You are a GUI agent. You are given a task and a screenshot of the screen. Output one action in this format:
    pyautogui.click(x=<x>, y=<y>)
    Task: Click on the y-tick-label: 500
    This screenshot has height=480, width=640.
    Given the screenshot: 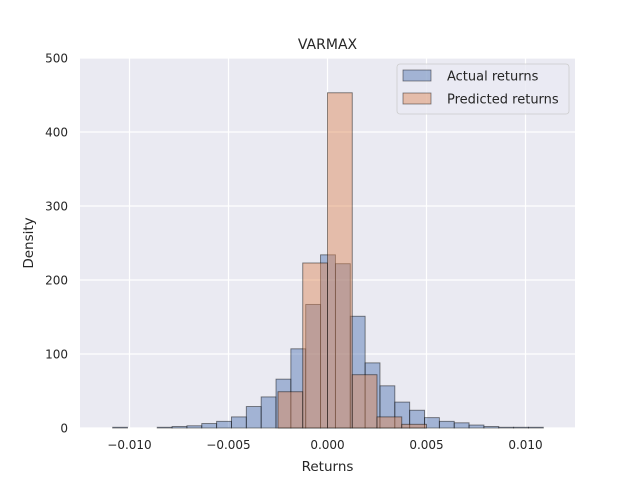 What is the action you would take?
    pyautogui.click(x=56, y=59)
    